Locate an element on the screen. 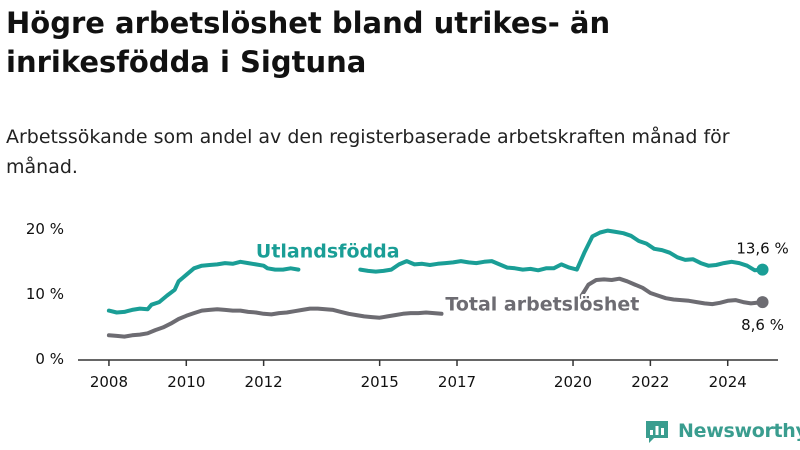 This screenshot has width=800, height=450. total-arbetsloshet-line is located at coordinates (435, 307).